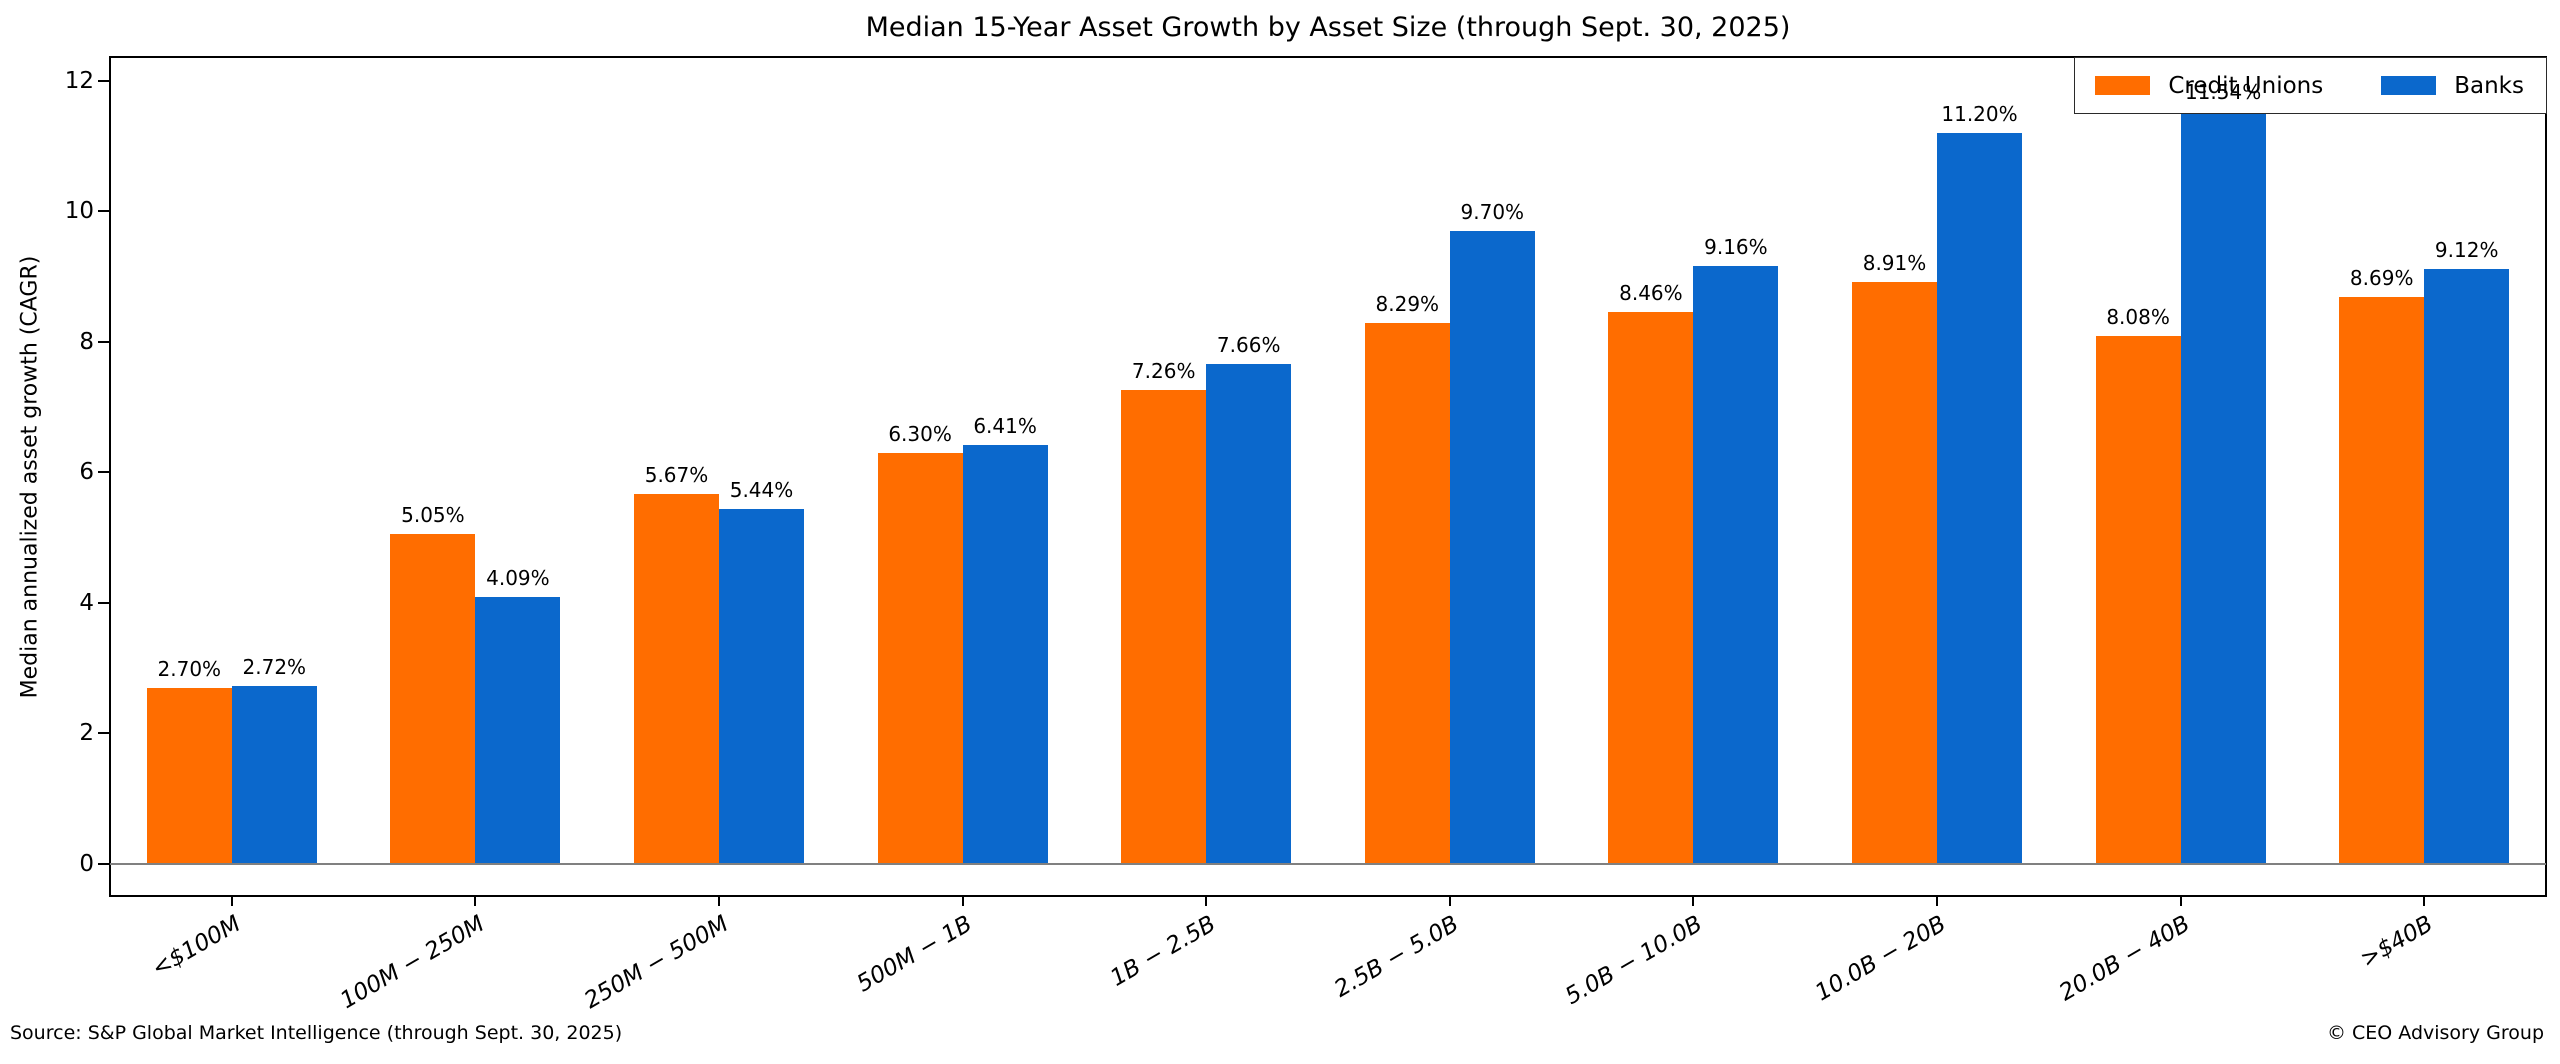 The height and width of the screenshot is (1064, 2560). Describe the element at coordinates (1651, 292) in the screenshot. I see `bar-value-label: 8.46%` at that location.